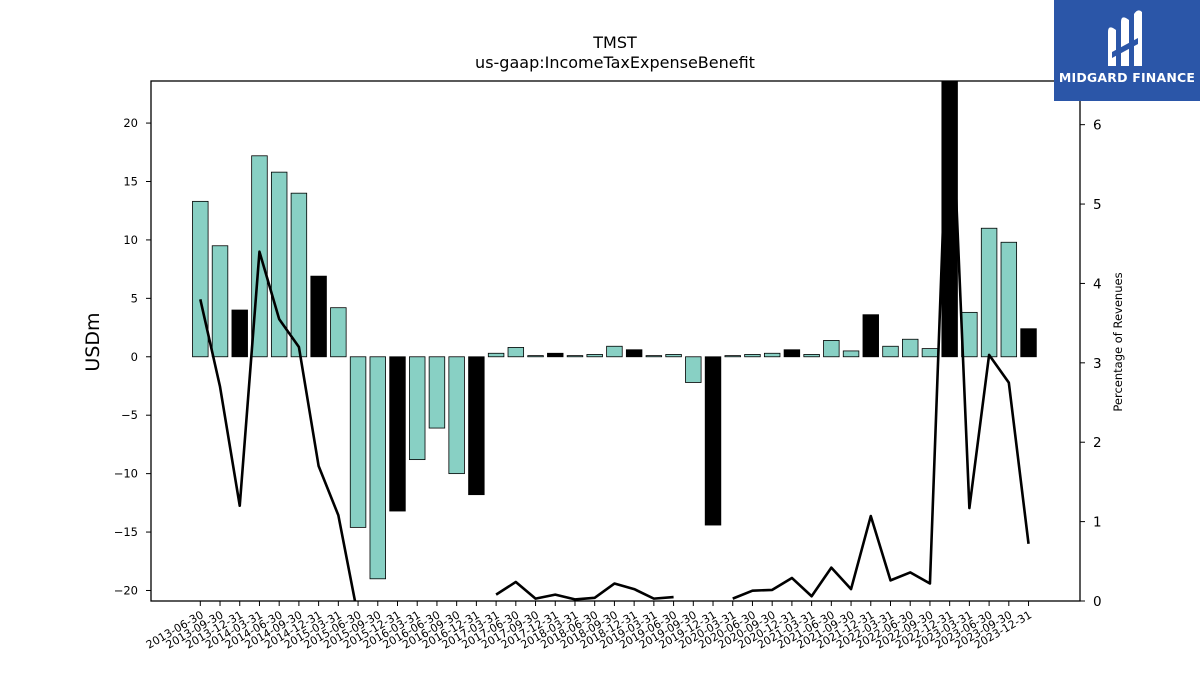  Describe the element at coordinates (1097, 364) in the screenshot. I see `y2-tick-label: 3` at that location.